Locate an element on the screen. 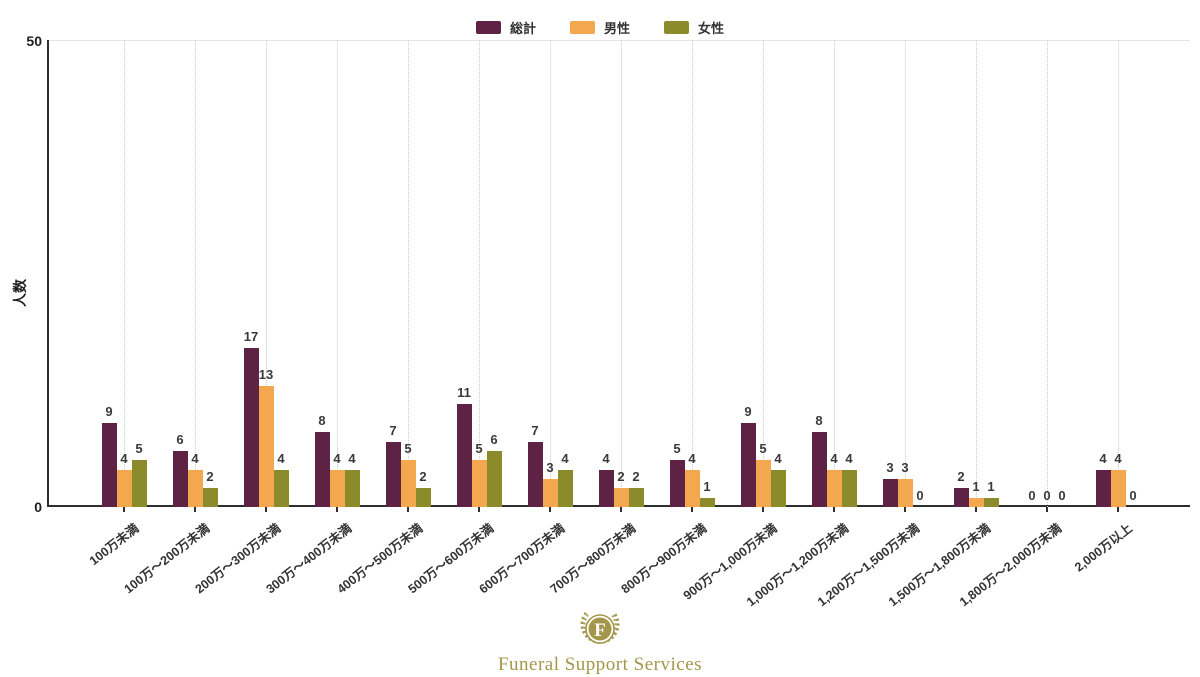 The width and height of the screenshot is (1200, 677). bar-女性-9 is located at coordinates (778, 488).